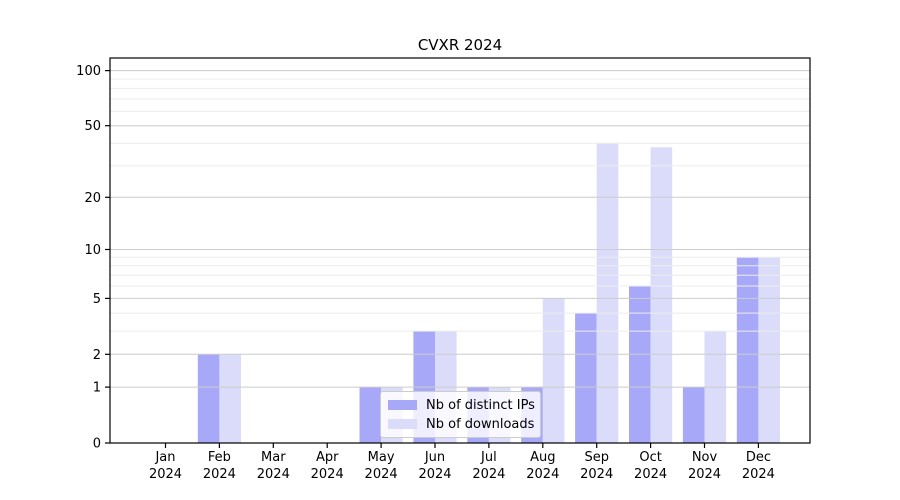 The image size is (900, 500). I want to click on legend-swatch-distinct-ips, so click(402, 405).